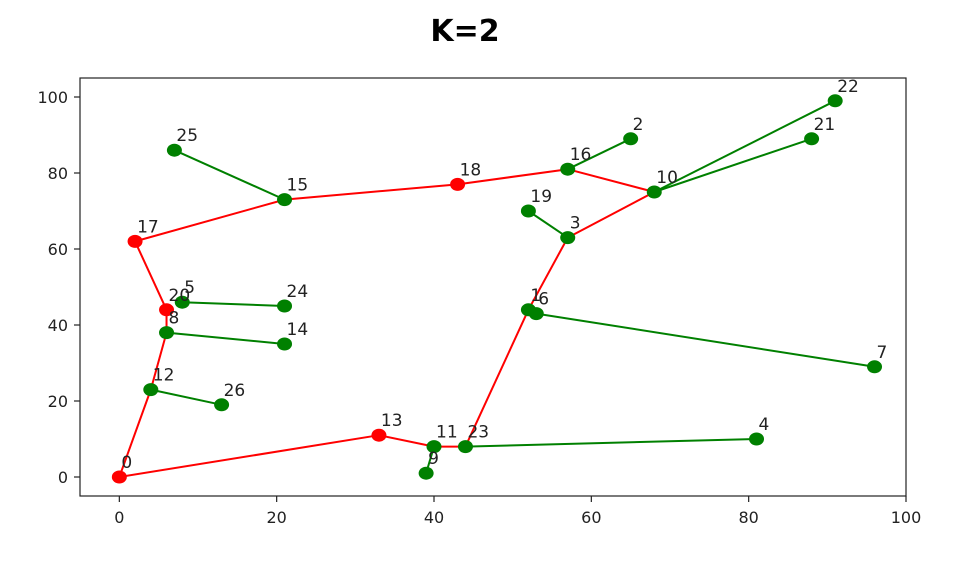  What do you see at coordinates (638, 125) in the screenshot?
I see `node-label-2: 2` at bounding box center [638, 125].